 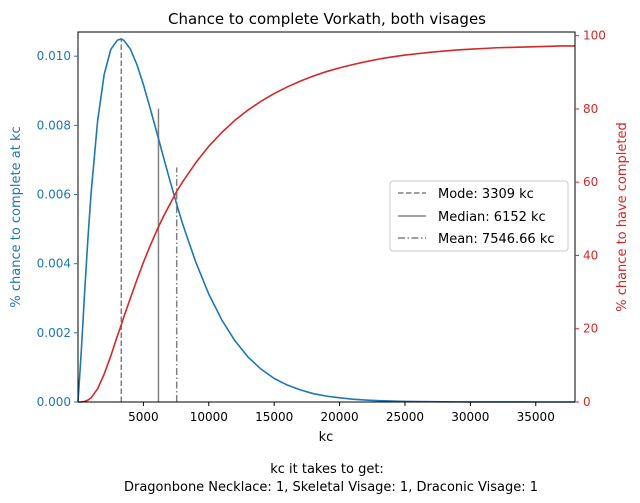 I want to click on x-tick-label: 15000, so click(x=274, y=417).